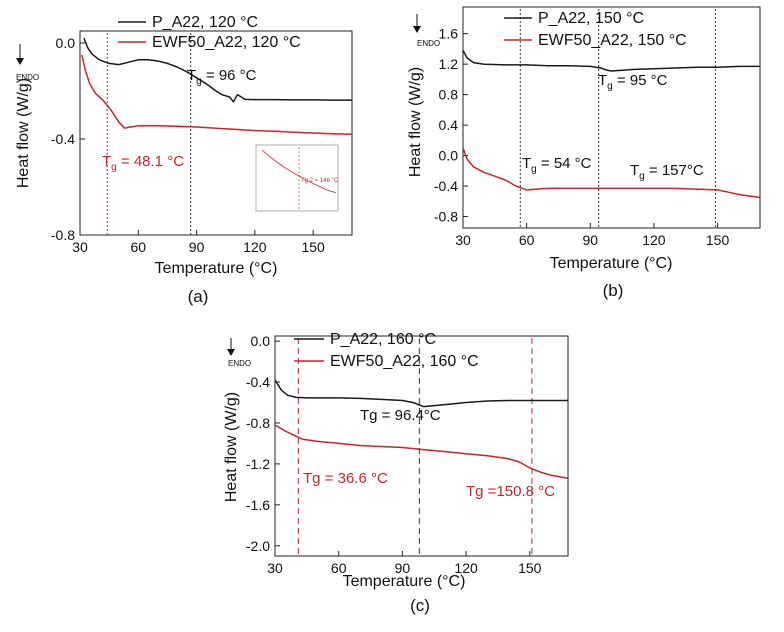 The image size is (784, 632). I want to click on annotation-tg-red: Tg = 48.1 °C, so click(143, 163).